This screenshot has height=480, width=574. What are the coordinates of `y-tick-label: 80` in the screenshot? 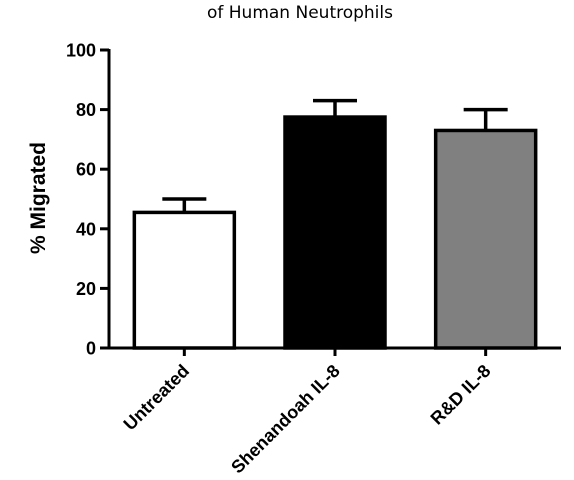 It's located at (86, 110).